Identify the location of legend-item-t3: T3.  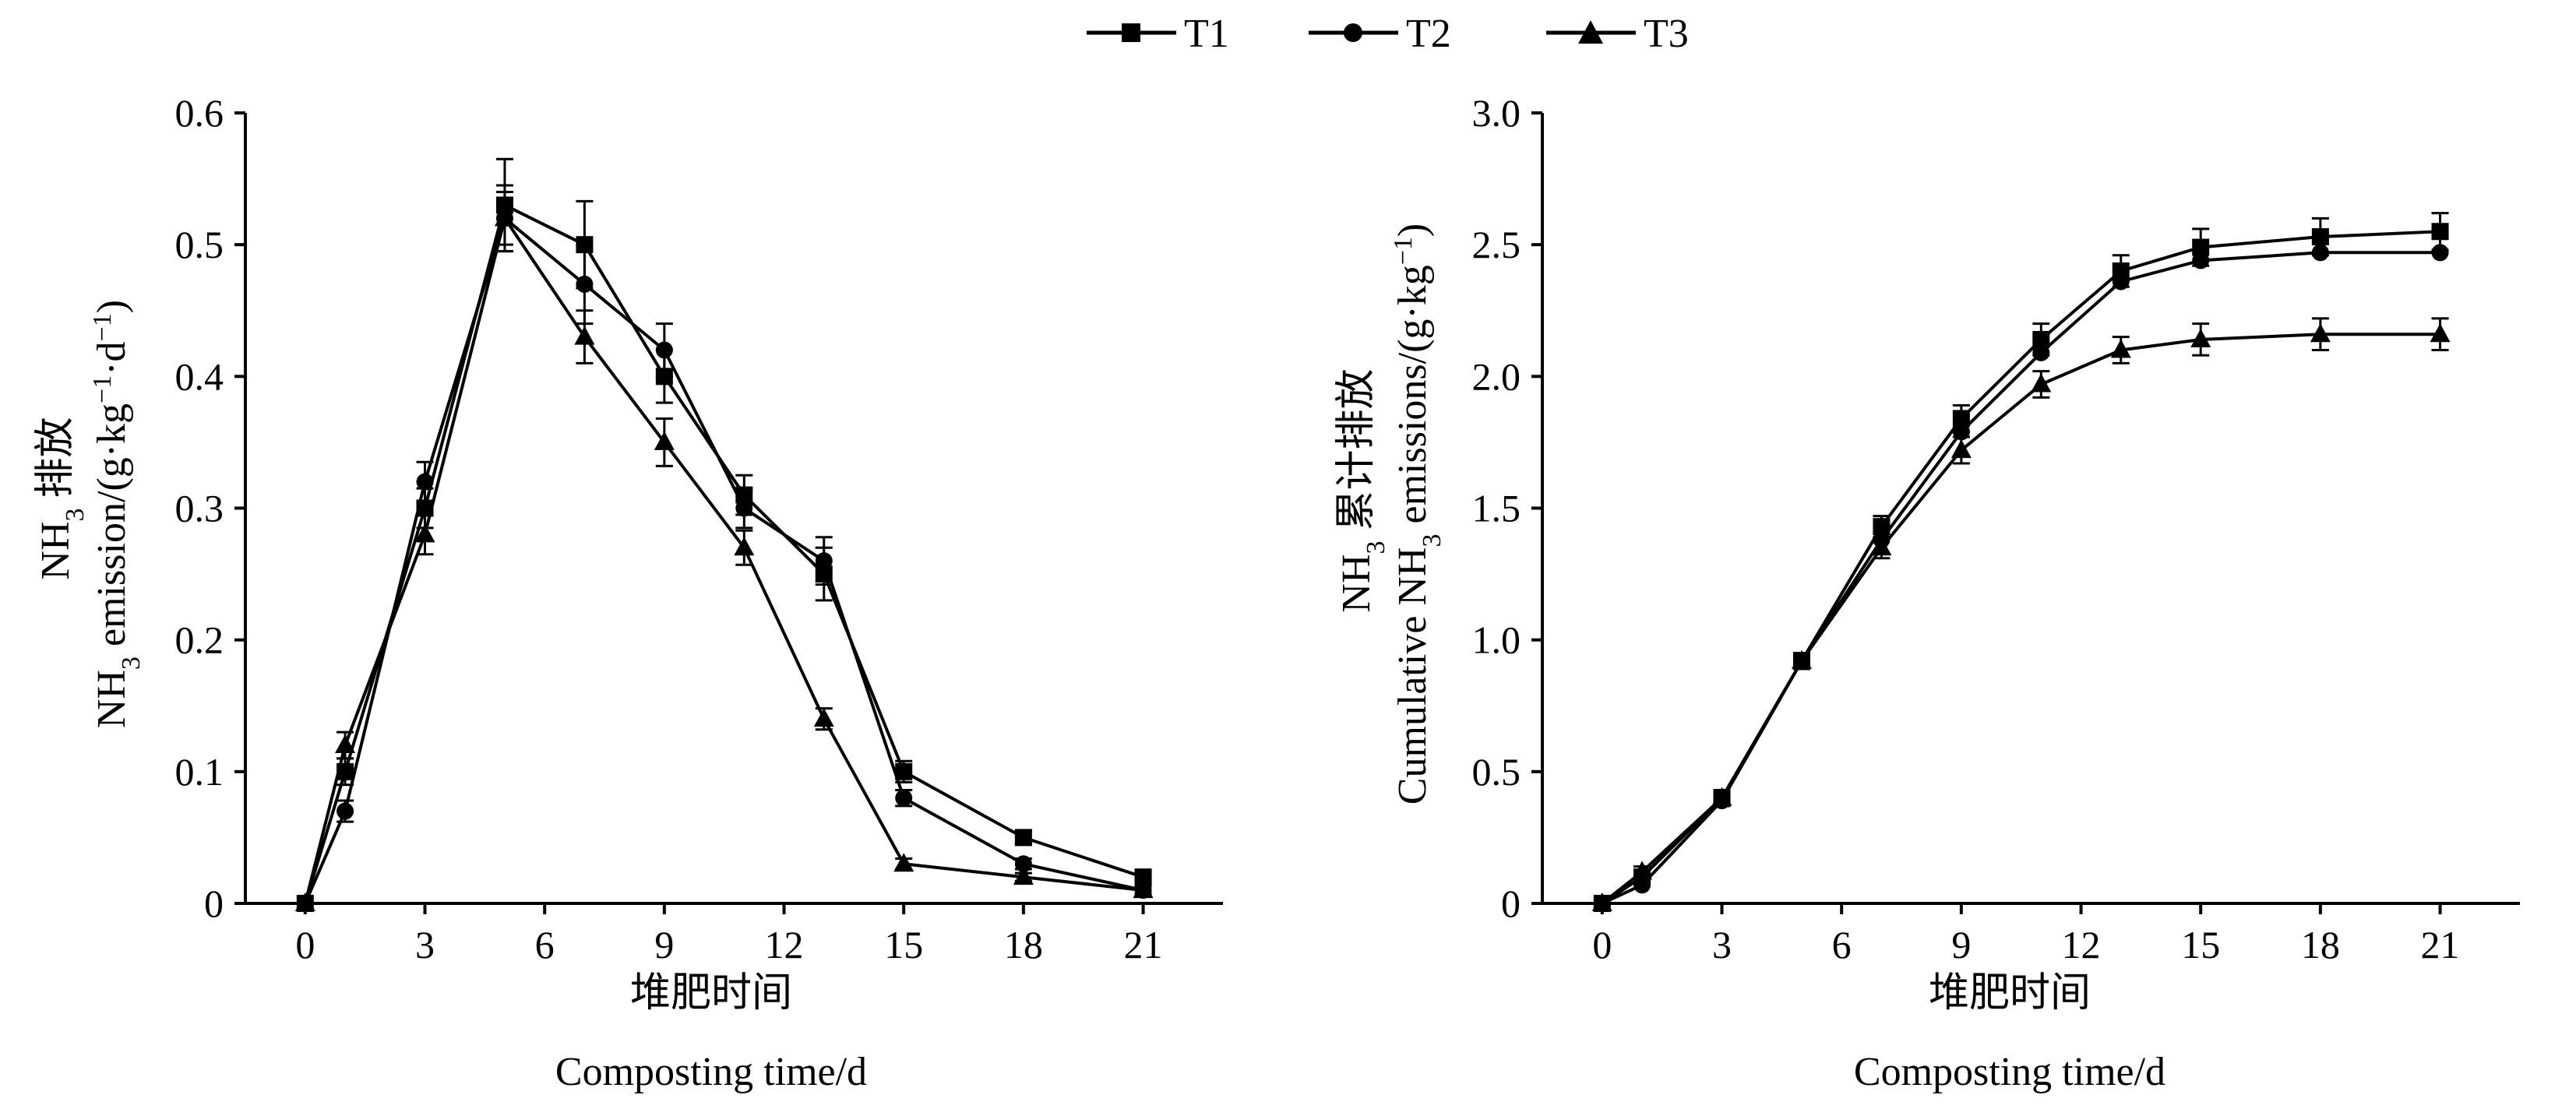
(1617, 34).